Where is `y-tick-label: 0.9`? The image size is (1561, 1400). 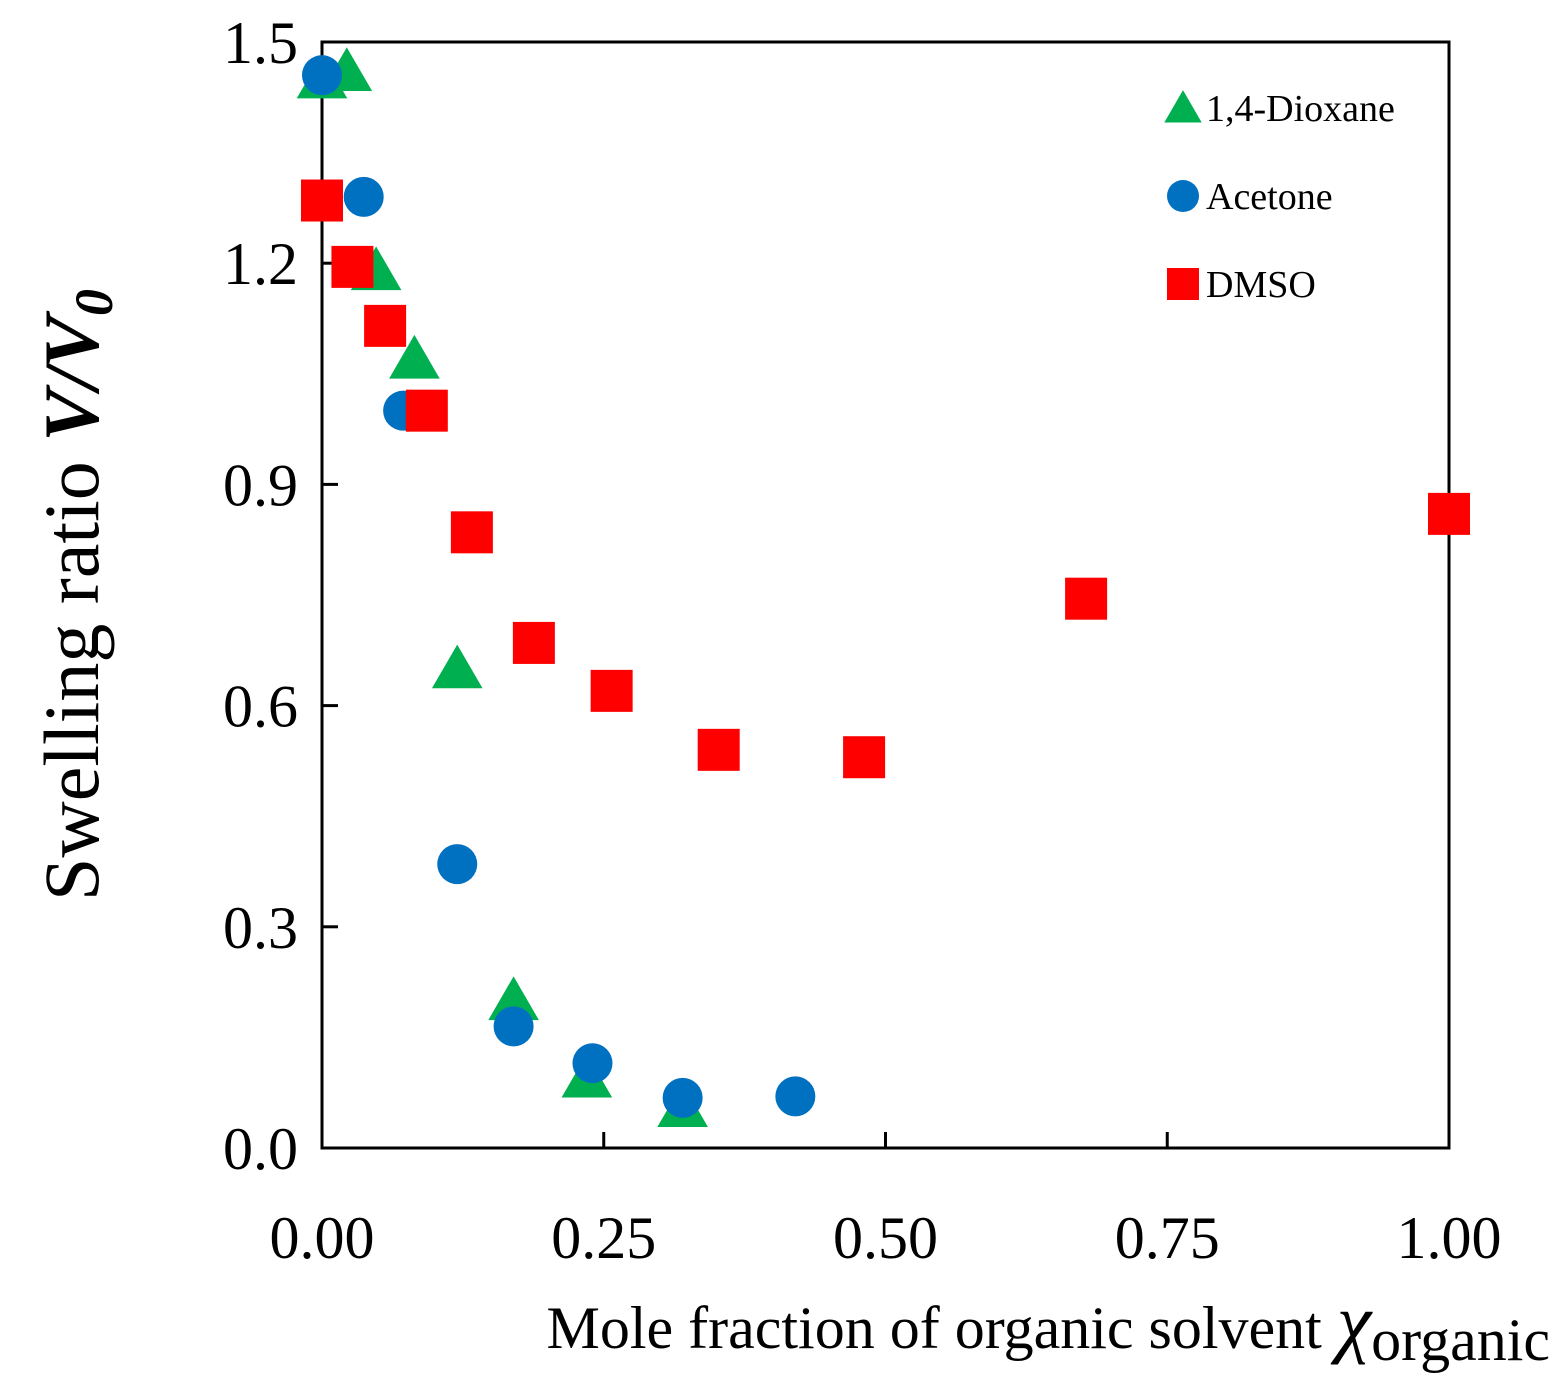
y-tick-label: 0.9 is located at coordinates (260, 485).